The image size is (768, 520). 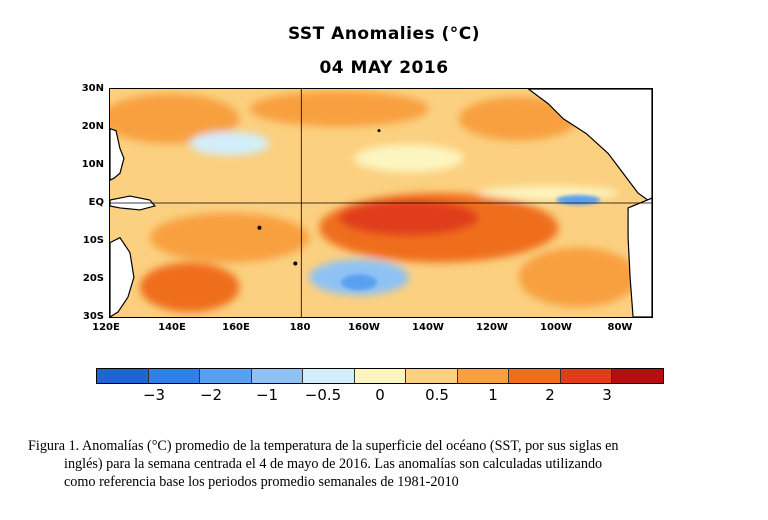 I want to click on cold-tongue-east, so click(x=578, y=200).